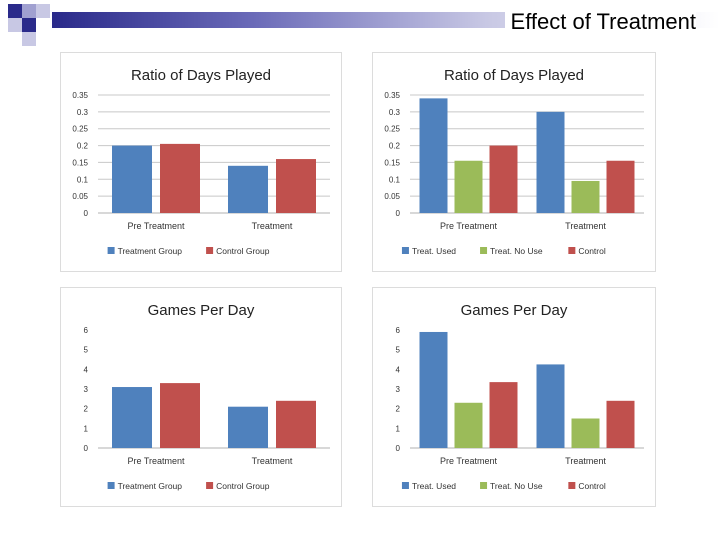 The image size is (720, 540). What do you see at coordinates (600, 22) in the screenshot?
I see `slide-title: Effect of Treatment` at bounding box center [600, 22].